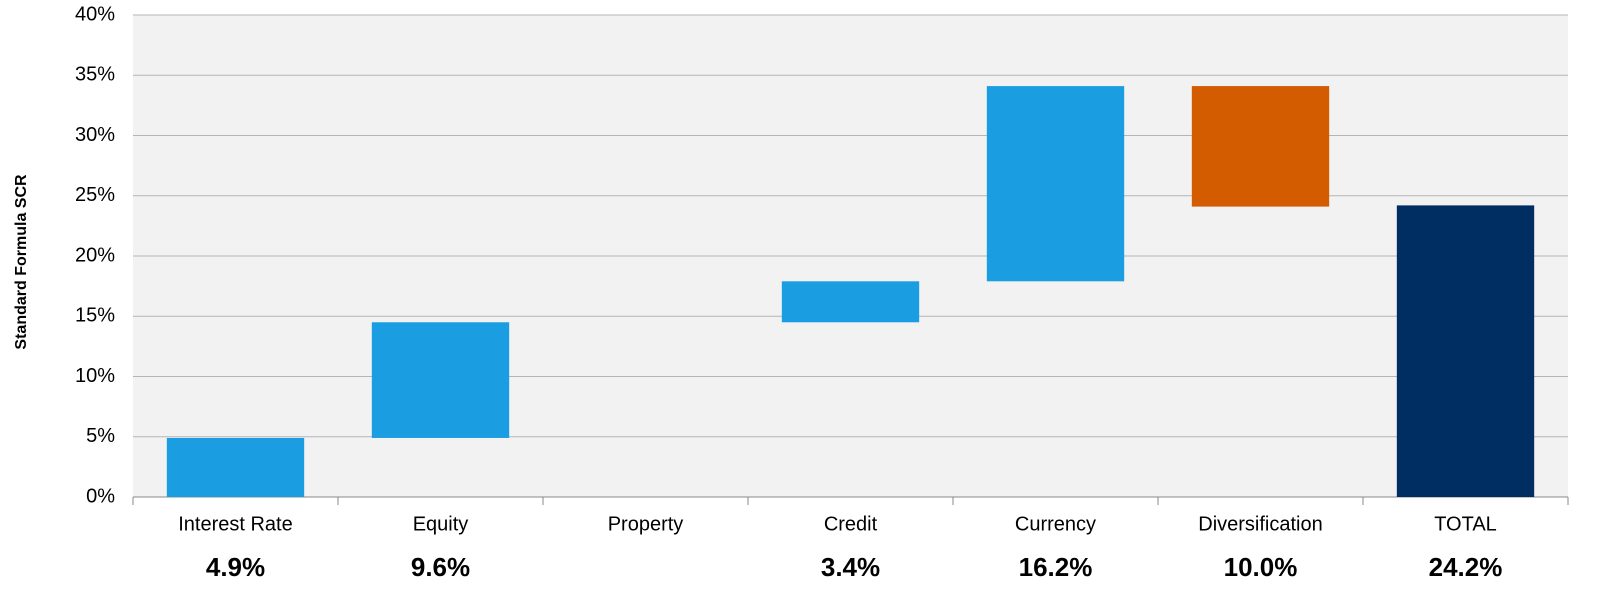  I want to click on y-tick-label: 35%, so click(95, 75).